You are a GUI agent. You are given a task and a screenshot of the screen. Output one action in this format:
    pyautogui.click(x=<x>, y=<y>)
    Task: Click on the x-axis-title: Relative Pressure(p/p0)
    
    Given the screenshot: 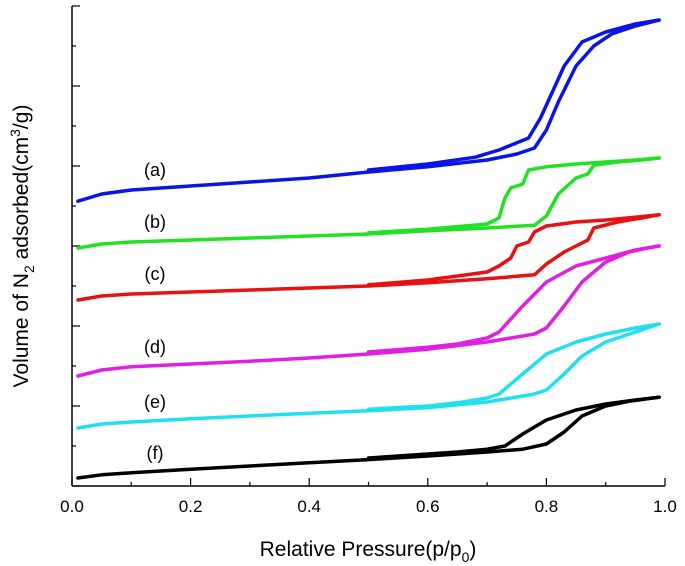 What is the action you would take?
    pyautogui.click(x=368, y=551)
    